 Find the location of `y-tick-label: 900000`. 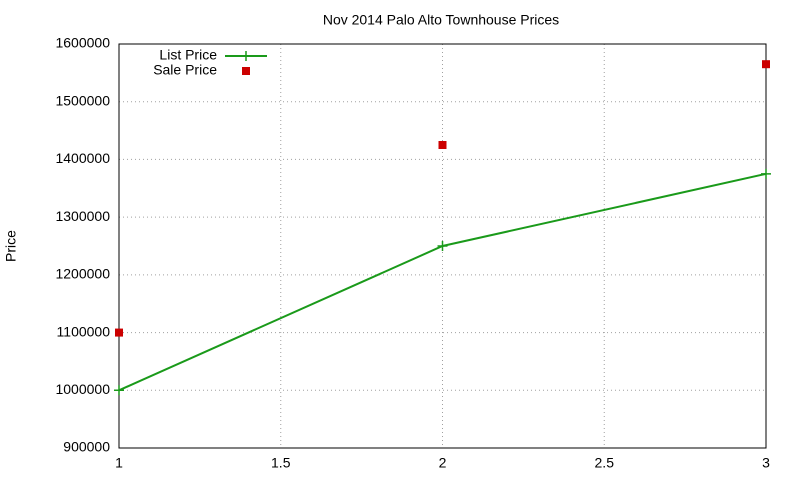

y-tick-label: 900000 is located at coordinates (86, 447).